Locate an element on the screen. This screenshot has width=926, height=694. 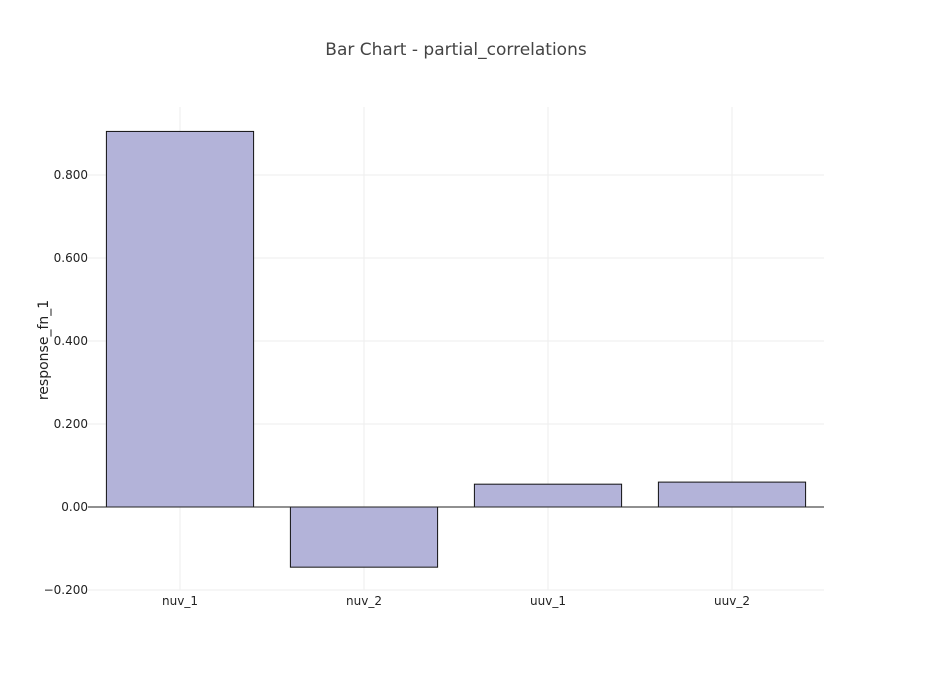
chart-title: Bar Chart - partial_correlations is located at coordinates (456, 50).